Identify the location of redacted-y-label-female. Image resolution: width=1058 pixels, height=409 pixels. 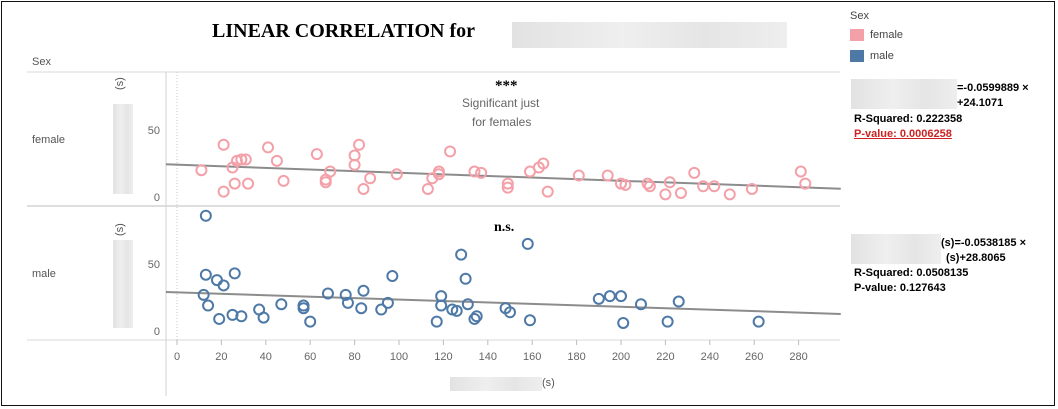
(123, 149).